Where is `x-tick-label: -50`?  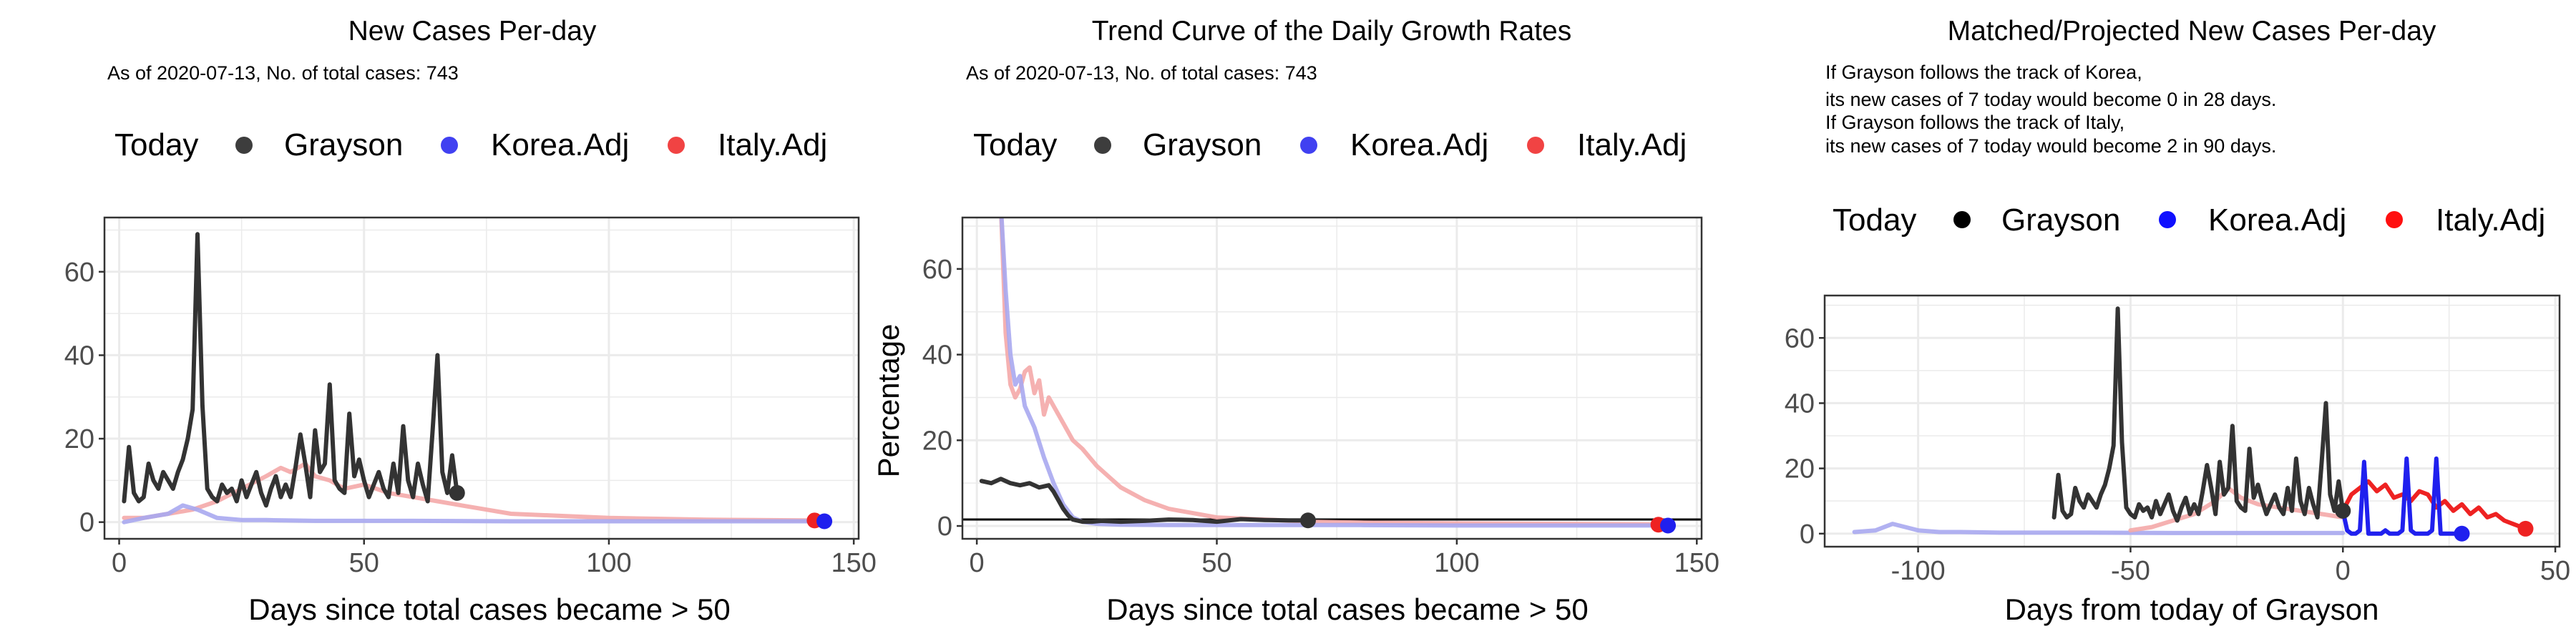 x-tick-label: -50 is located at coordinates (2130, 571).